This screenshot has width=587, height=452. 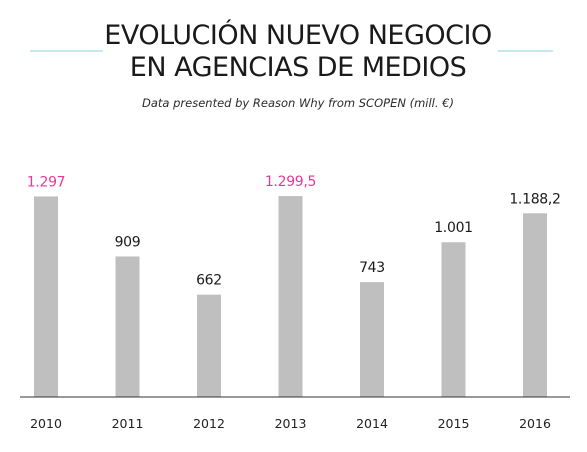 What do you see at coordinates (297, 35) in the screenshot?
I see `chart-title-line1: EVOLUCIÓN NUEVO NEGOCIO` at bounding box center [297, 35].